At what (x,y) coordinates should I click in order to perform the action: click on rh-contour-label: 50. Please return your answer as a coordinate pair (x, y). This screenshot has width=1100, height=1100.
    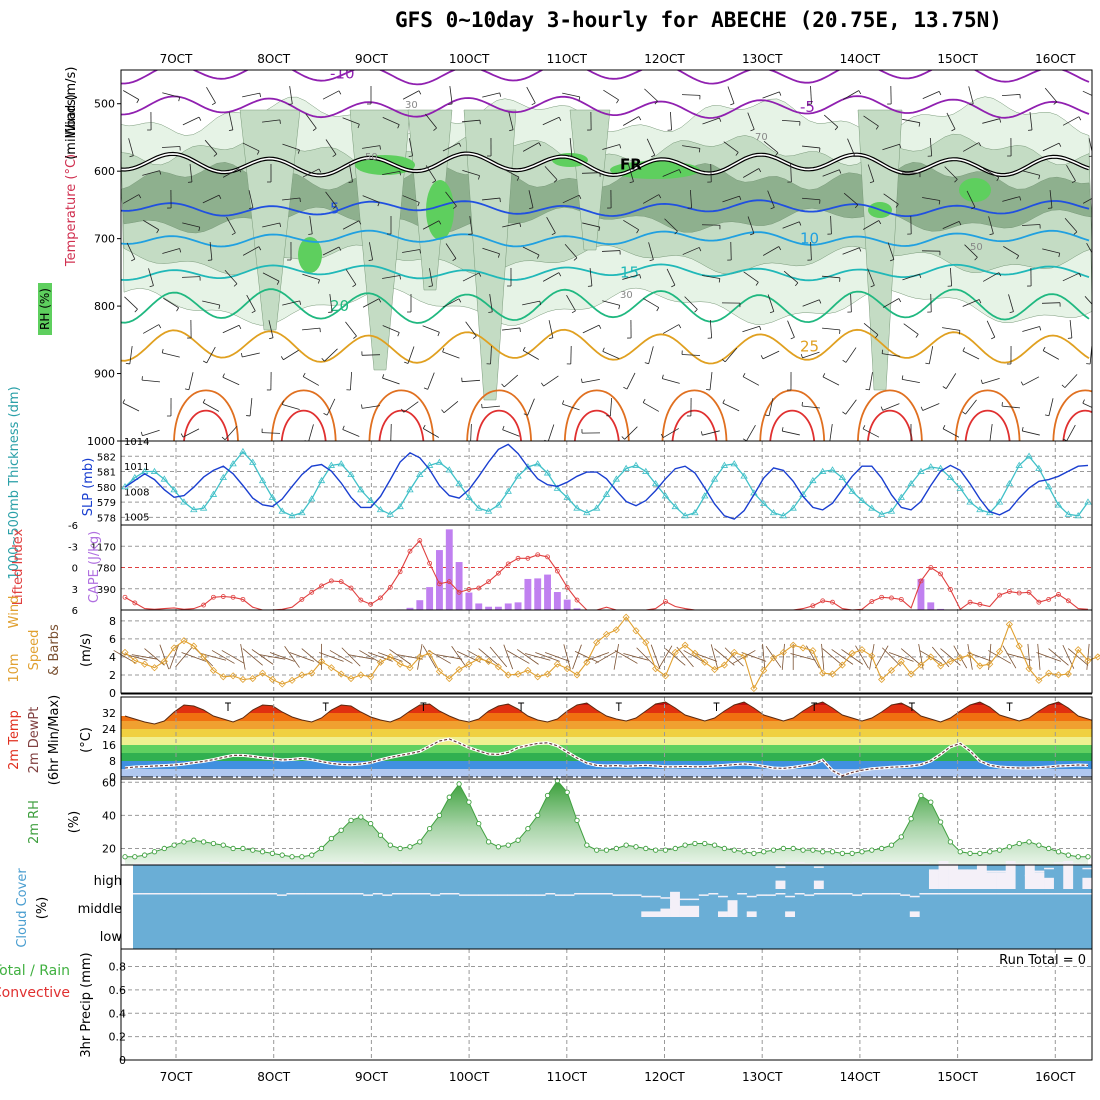
    Looking at the image, I should click on (976, 247).